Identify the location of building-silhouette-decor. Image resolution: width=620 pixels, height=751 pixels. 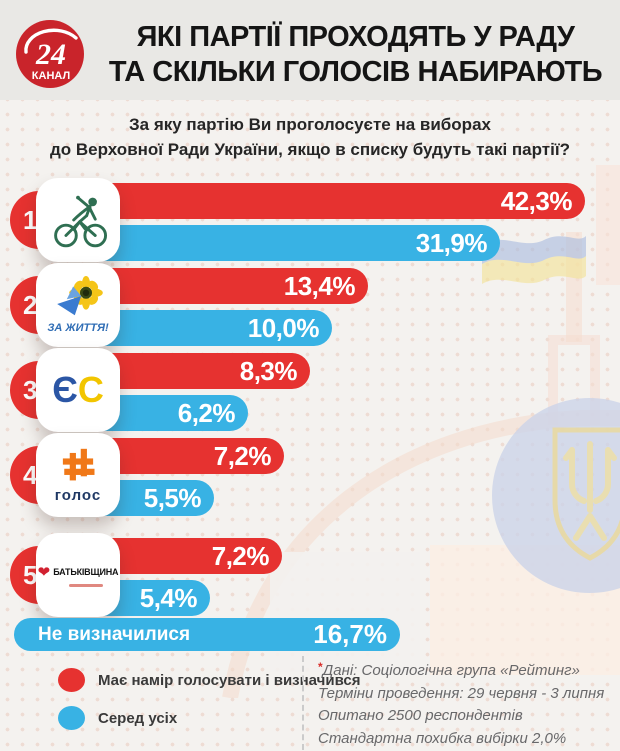
(345, 612).